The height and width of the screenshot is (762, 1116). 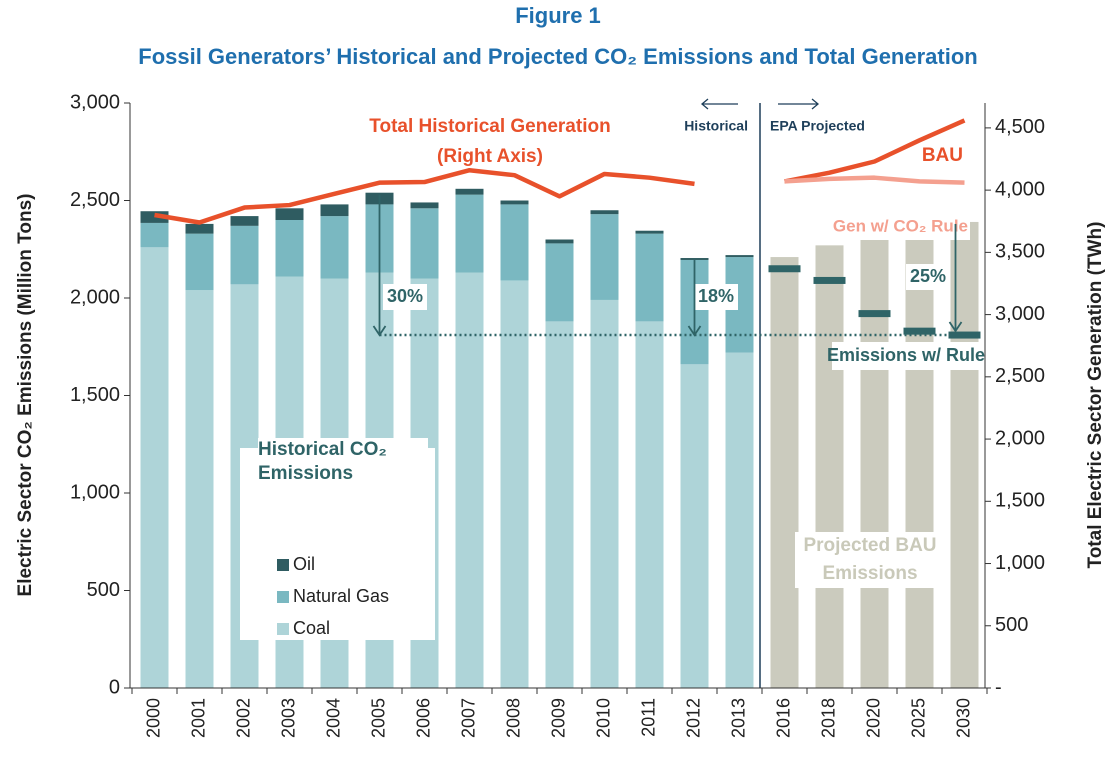 I want to click on y-tick-label: 1,000, so click(x=95, y=492).